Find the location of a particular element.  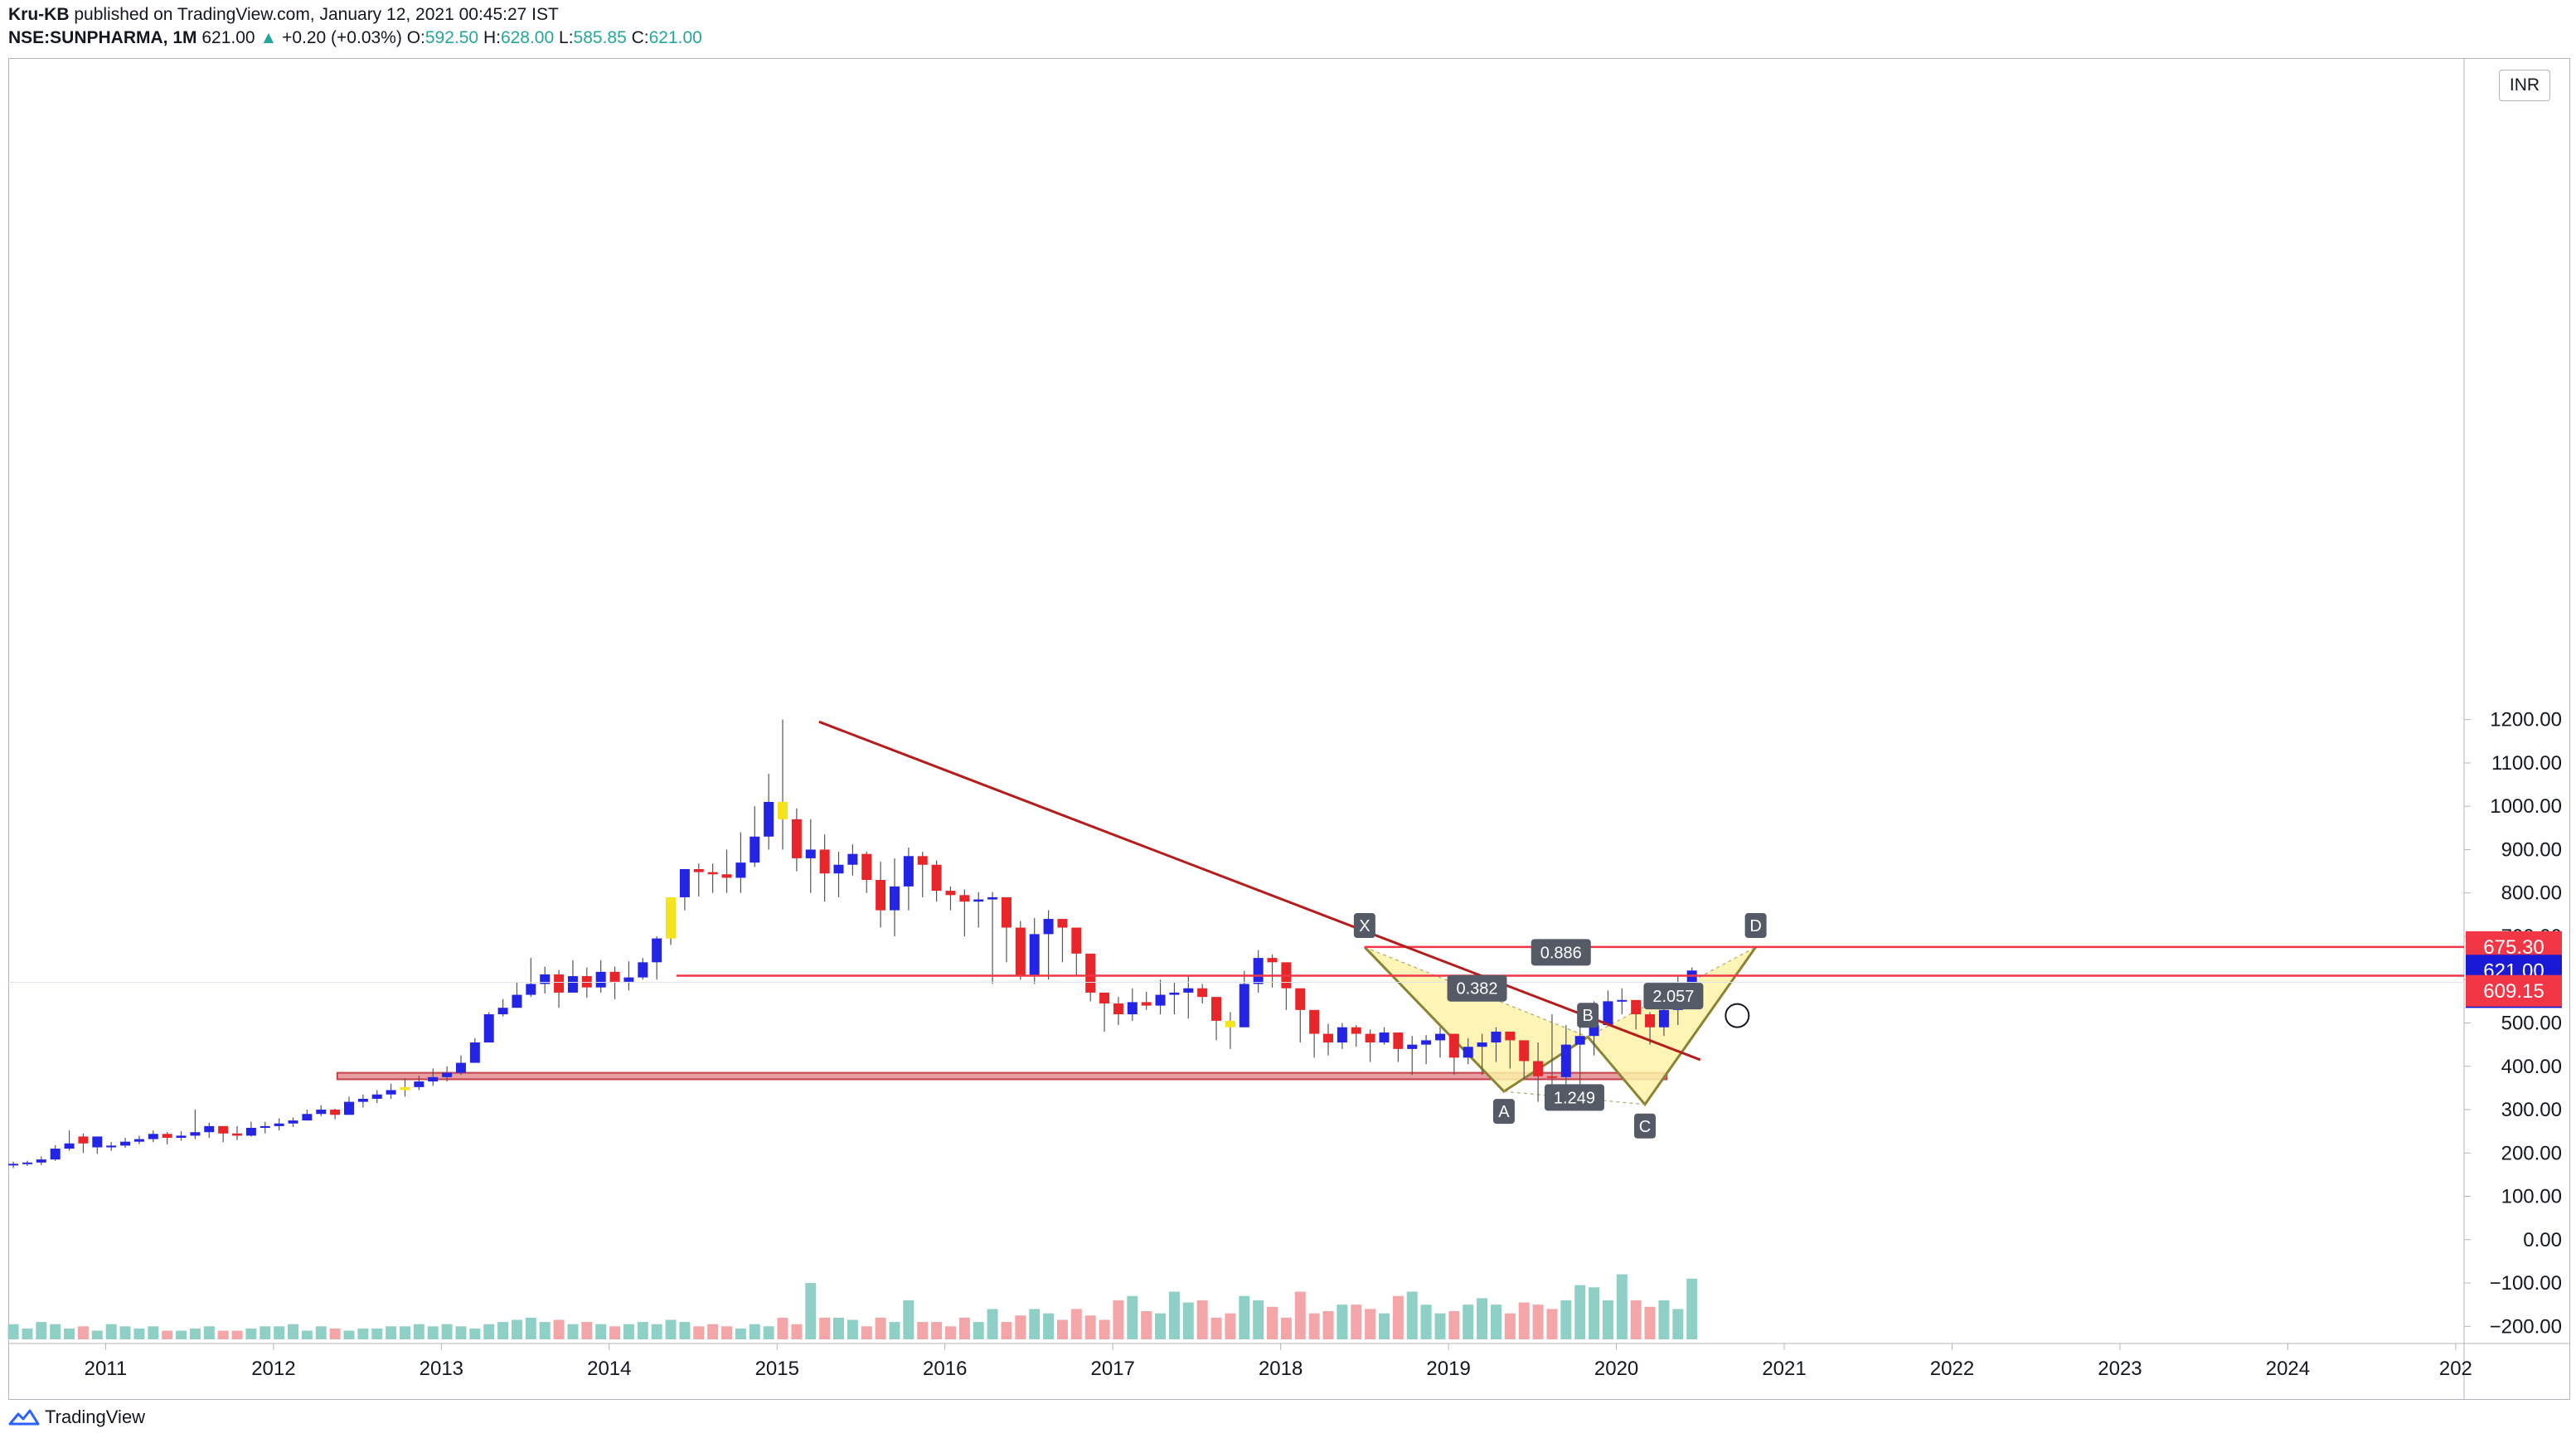

pattern-point-label: X is located at coordinates (1364, 926).